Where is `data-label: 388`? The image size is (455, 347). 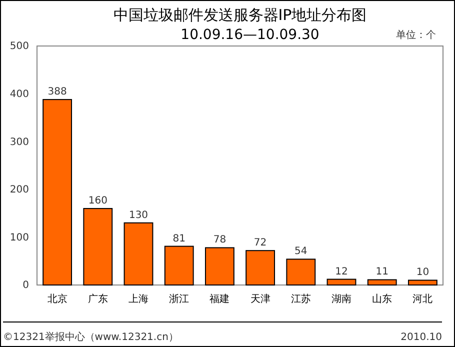 data-label: 388 is located at coordinates (57, 92).